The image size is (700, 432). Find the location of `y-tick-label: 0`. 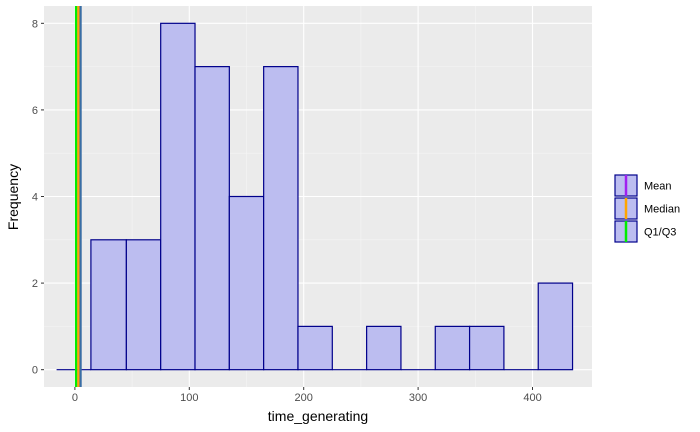

y-tick-label: 0 is located at coordinates (35, 371).